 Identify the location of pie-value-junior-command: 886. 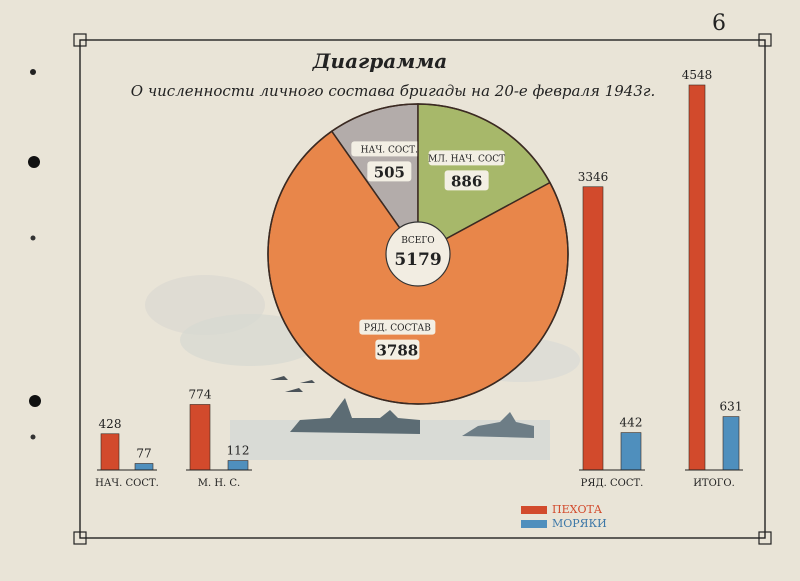
(466, 181).